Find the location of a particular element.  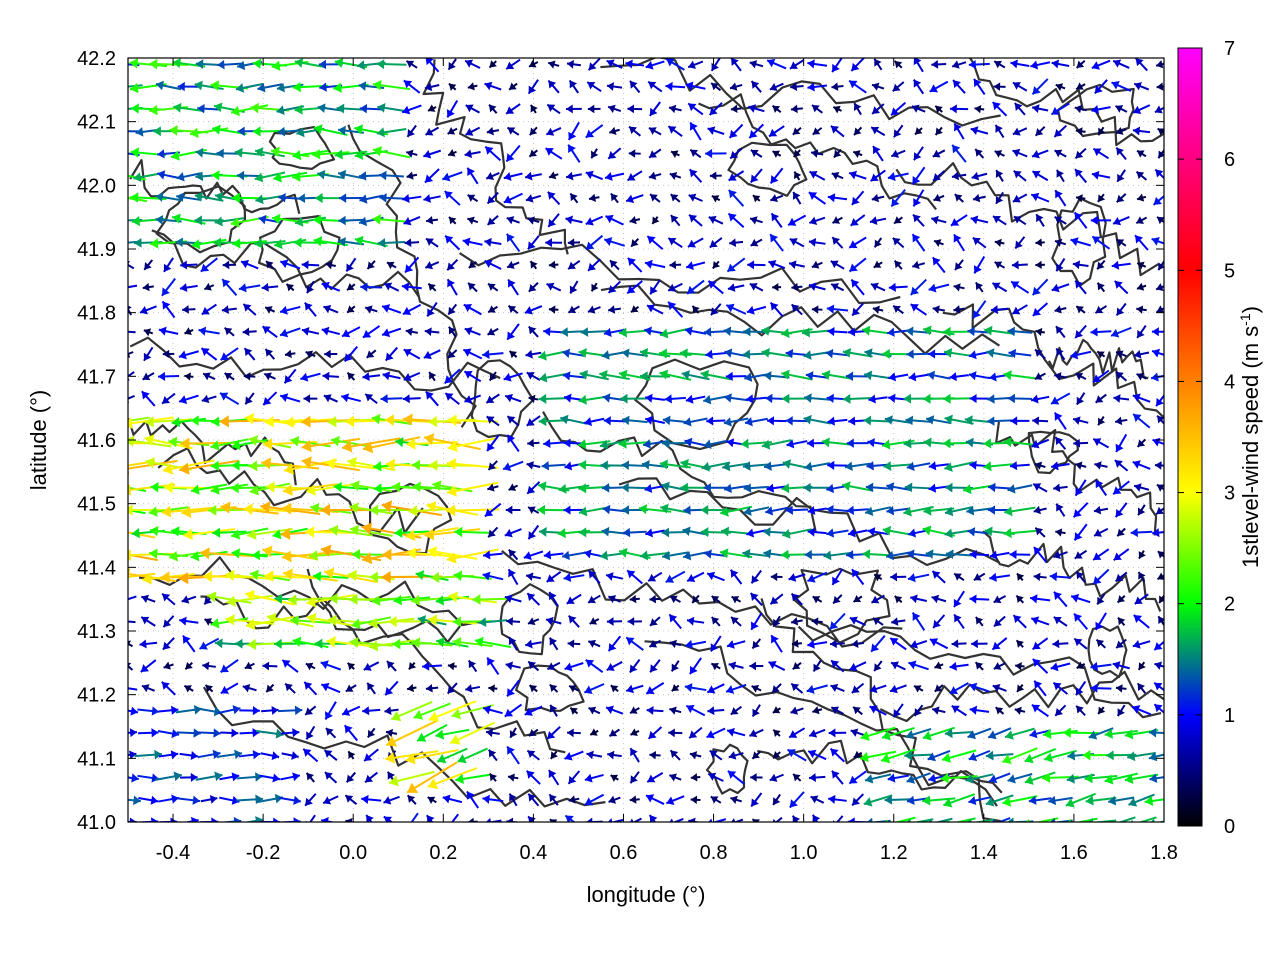

colorbar-tick-label: 5 is located at coordinates (1229, 271).